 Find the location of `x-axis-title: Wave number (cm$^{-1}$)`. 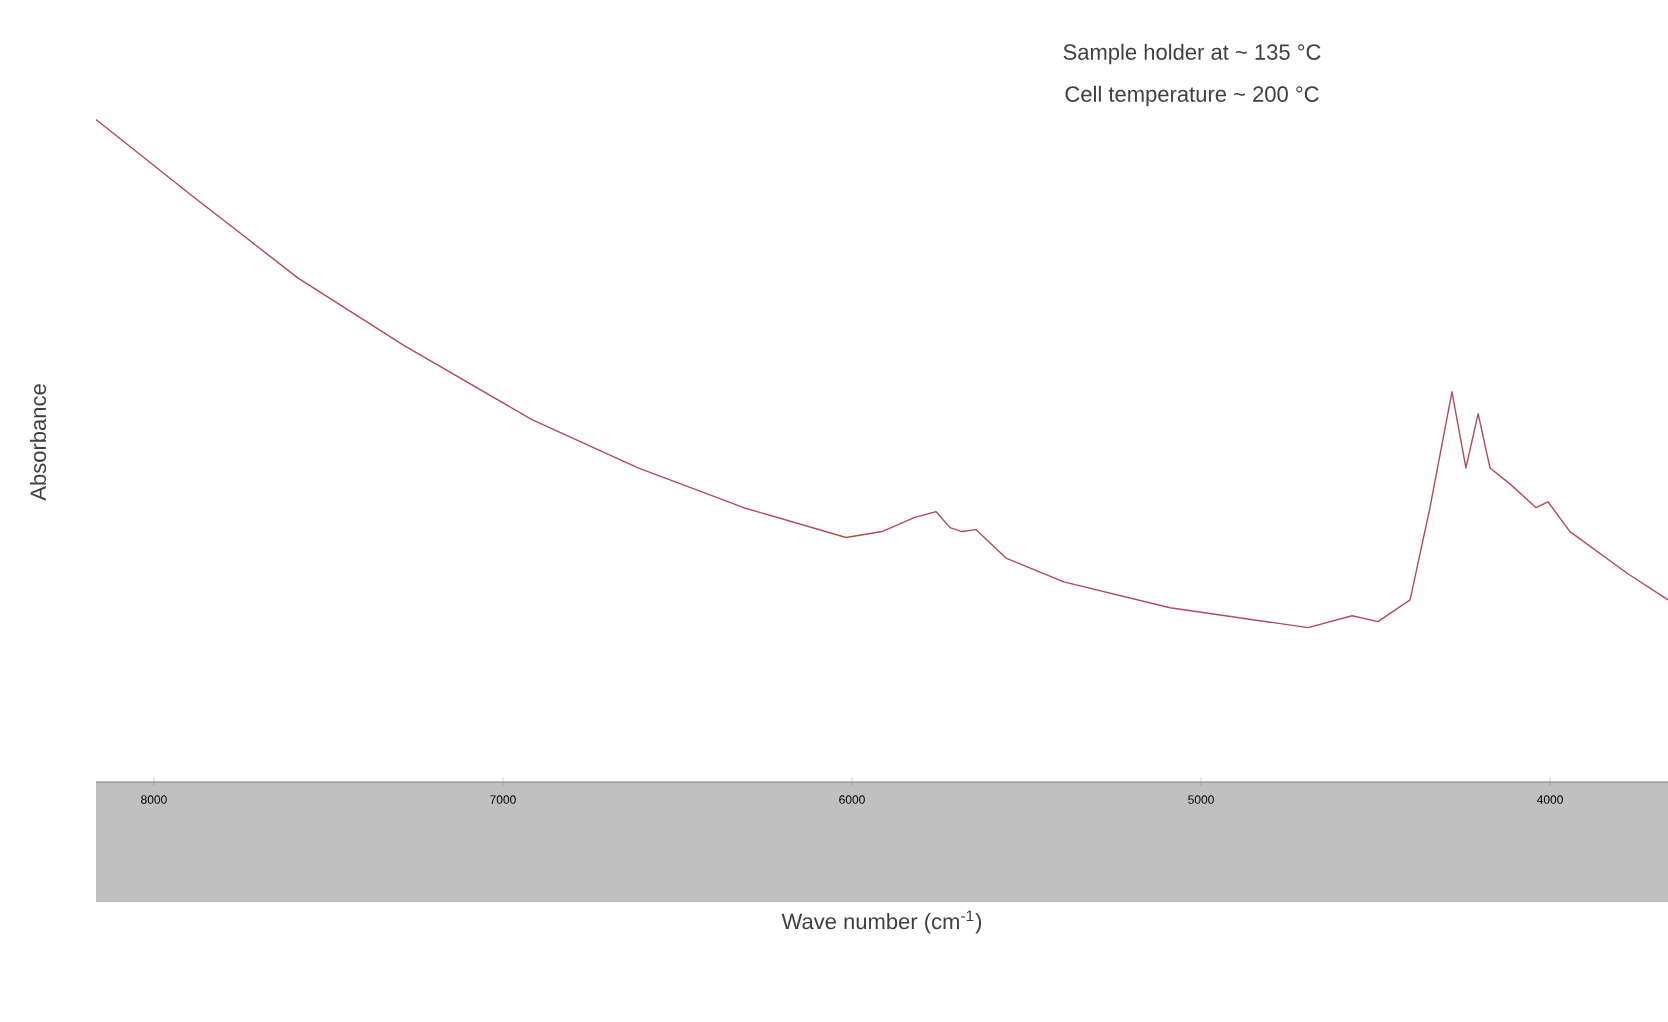

x-axis-title: Wave number (cm$^{-1}$) is located at coordinates (881, 922).